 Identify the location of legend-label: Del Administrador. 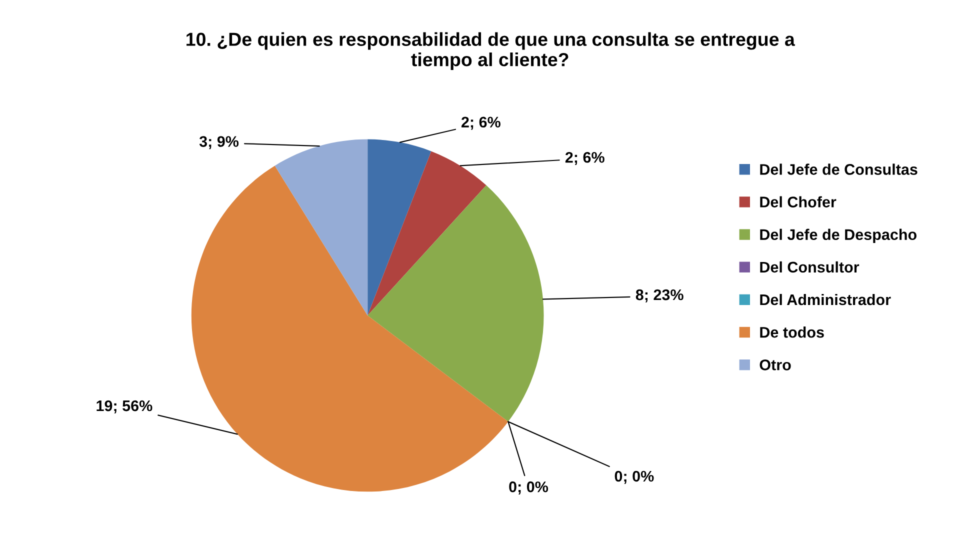
(825, 300).